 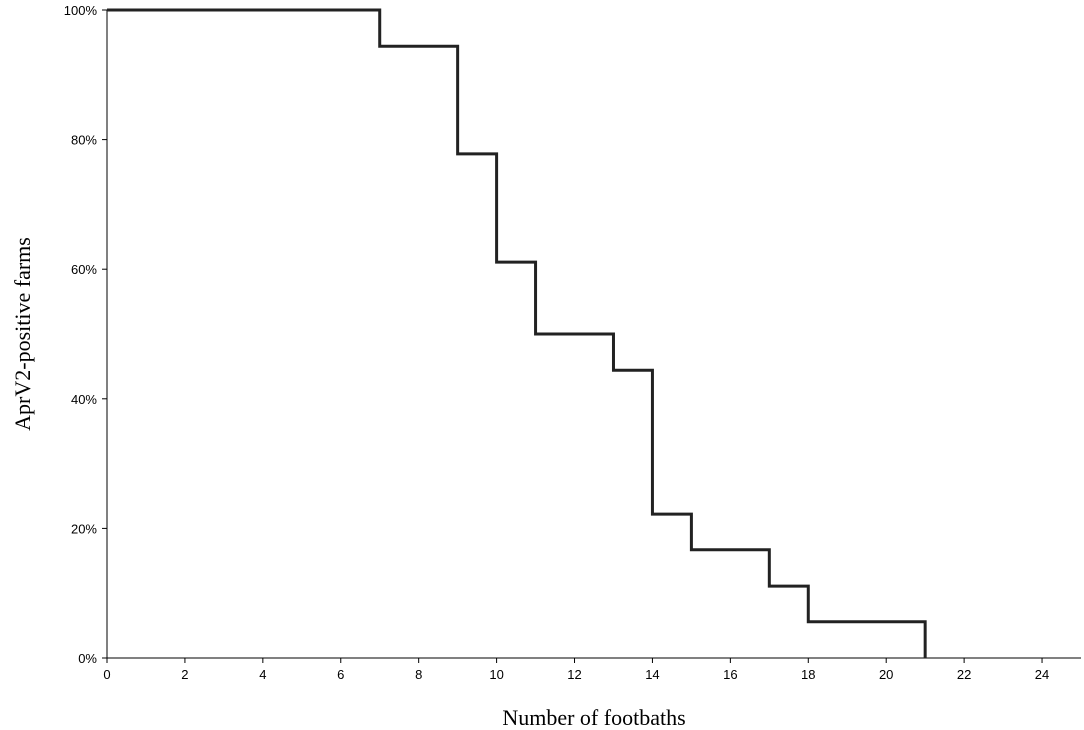 I want to click on y-tick-label: 60%, so click(x=84, y=269).